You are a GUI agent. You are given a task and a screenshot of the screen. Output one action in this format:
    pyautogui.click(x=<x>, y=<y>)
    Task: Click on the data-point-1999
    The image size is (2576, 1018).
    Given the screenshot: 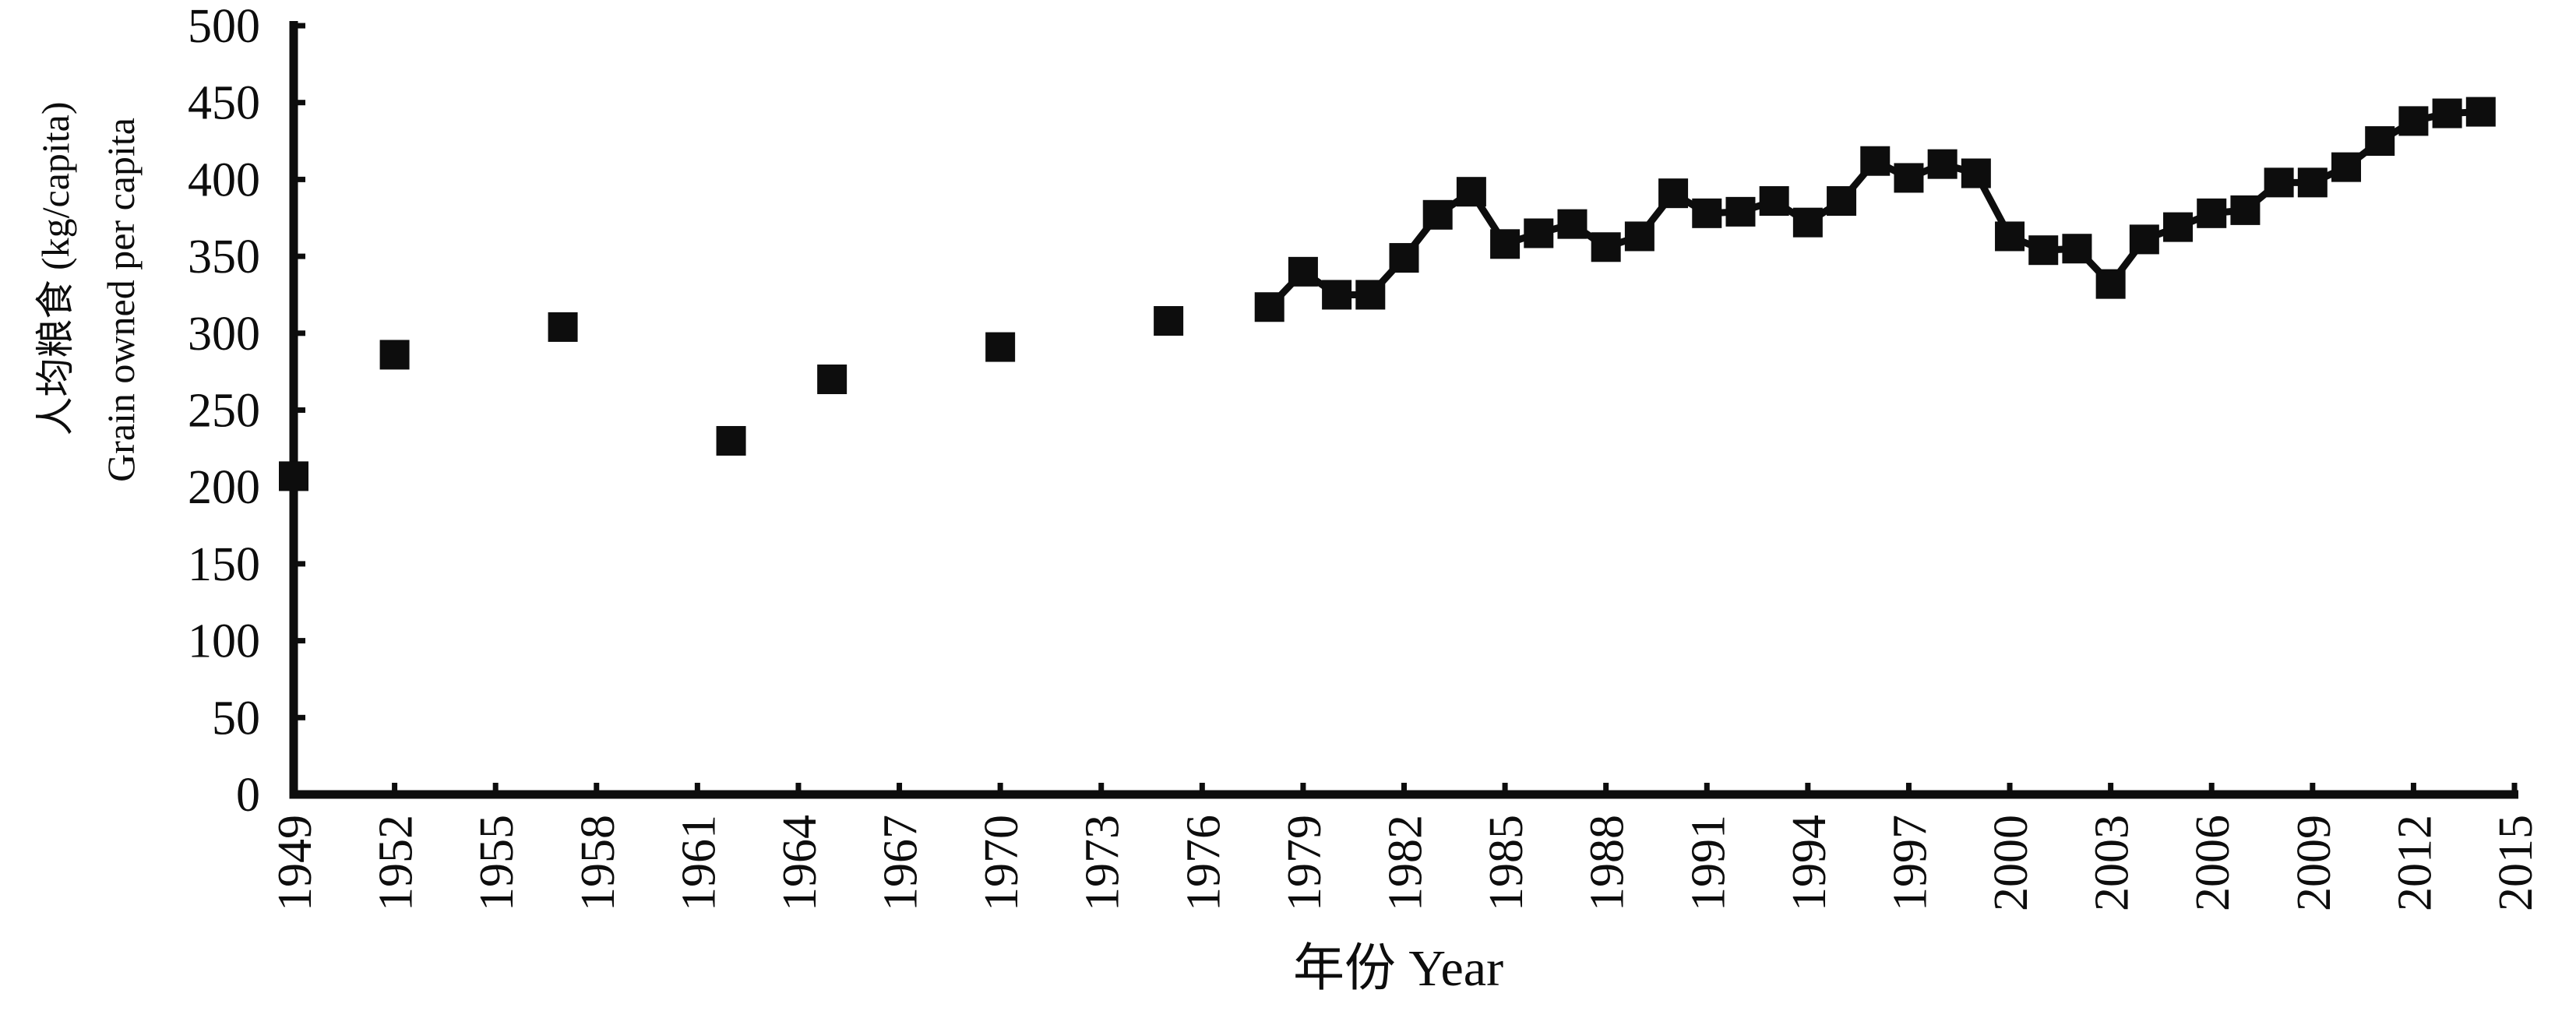 What is the action you would take?
    pyautogui.click(x=1976, y=173)
    